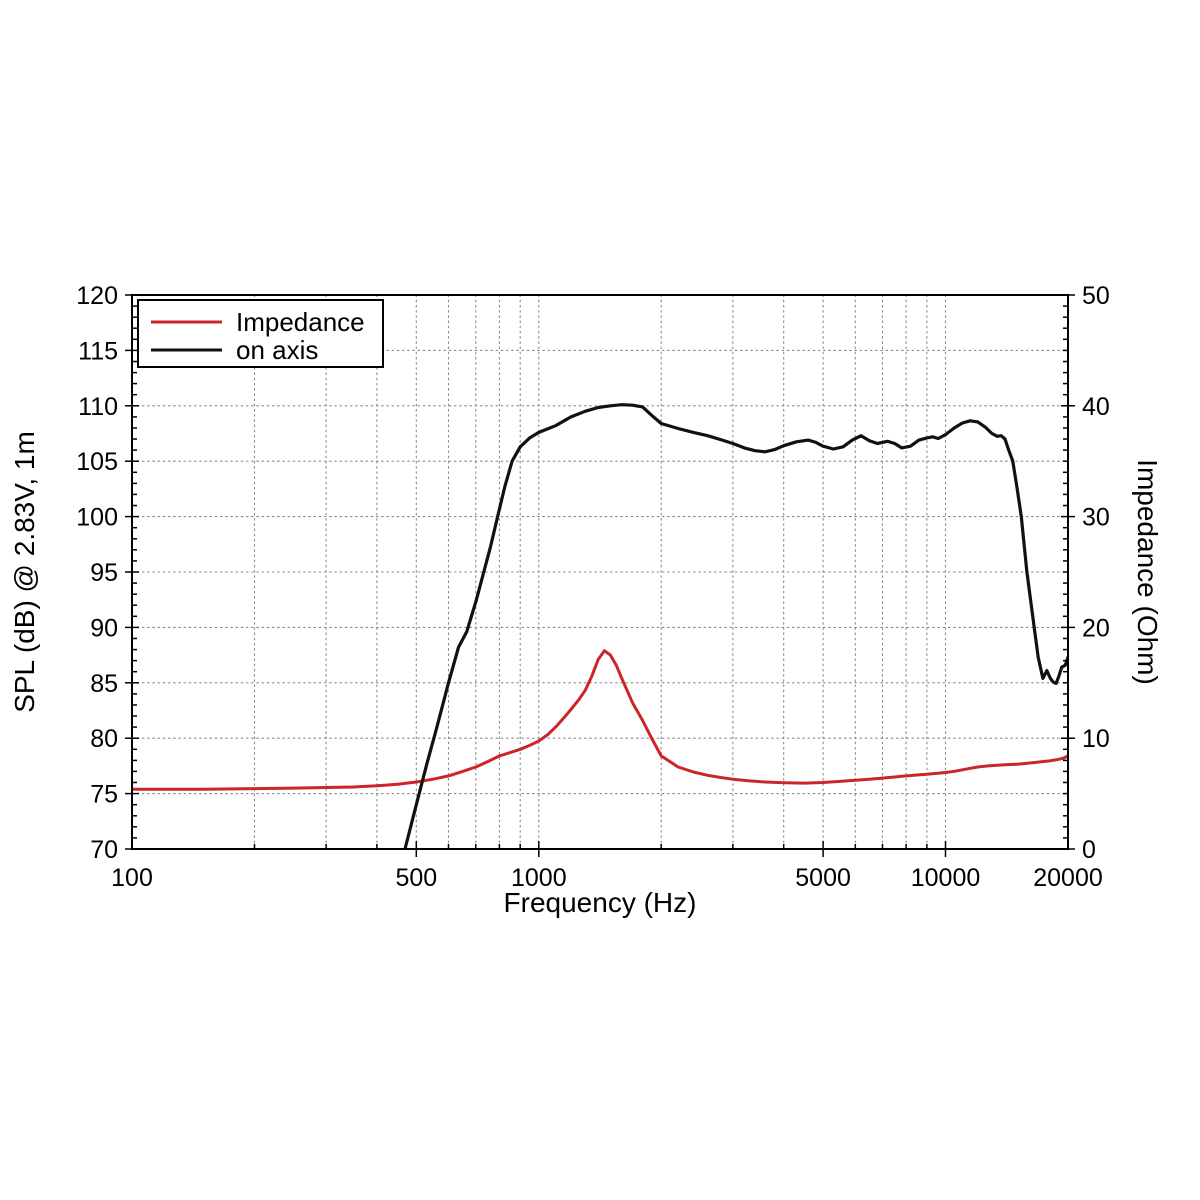  Describe the element at coordinates (97, 296) in the screenshot. I see `svg-text: 120` at that location.